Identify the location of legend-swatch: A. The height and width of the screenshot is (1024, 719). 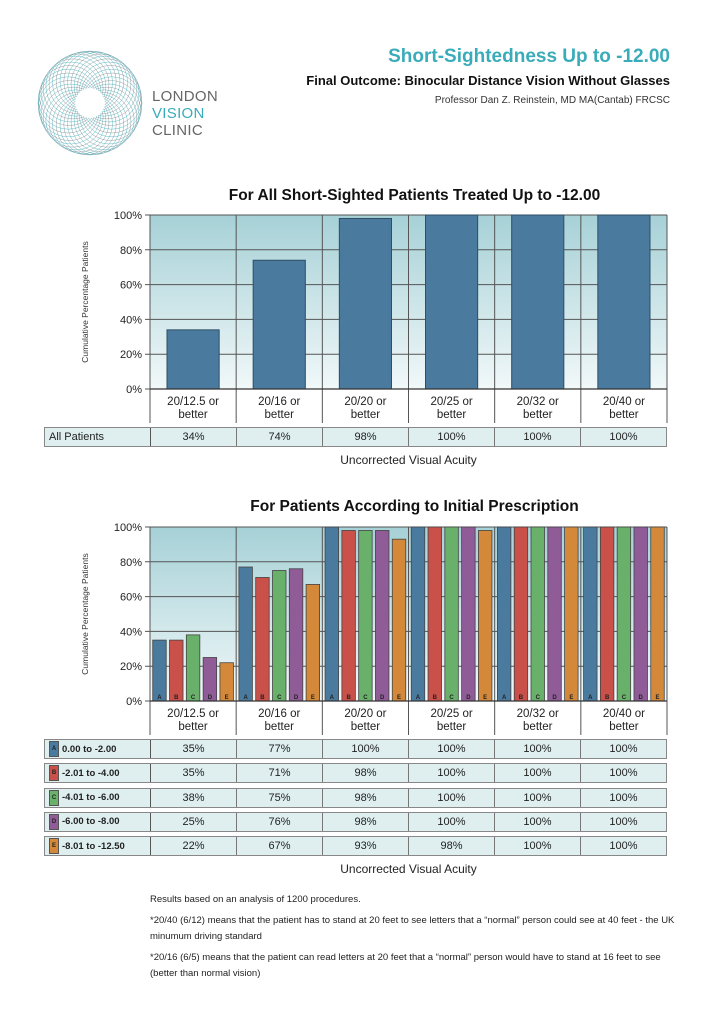
(54, 749).